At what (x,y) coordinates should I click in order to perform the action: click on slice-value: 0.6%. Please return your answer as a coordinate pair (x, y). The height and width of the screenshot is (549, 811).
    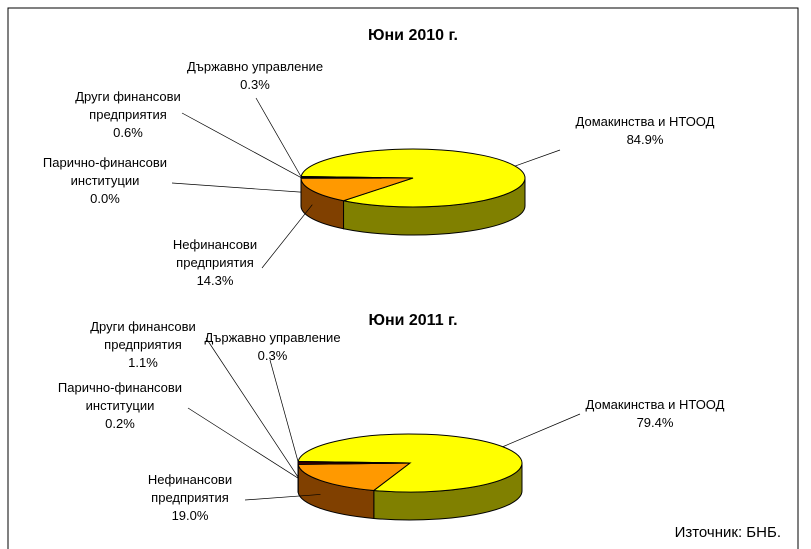
    Looking at the image, I should click on (128, 132).